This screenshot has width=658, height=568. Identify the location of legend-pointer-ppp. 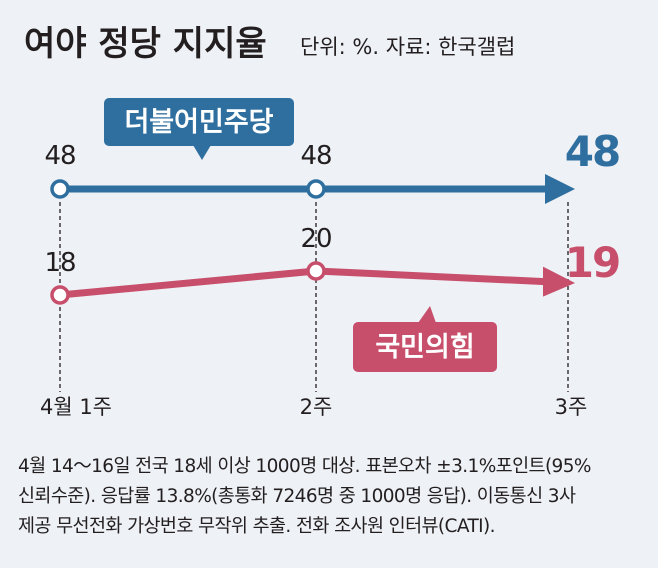
(427, 314).